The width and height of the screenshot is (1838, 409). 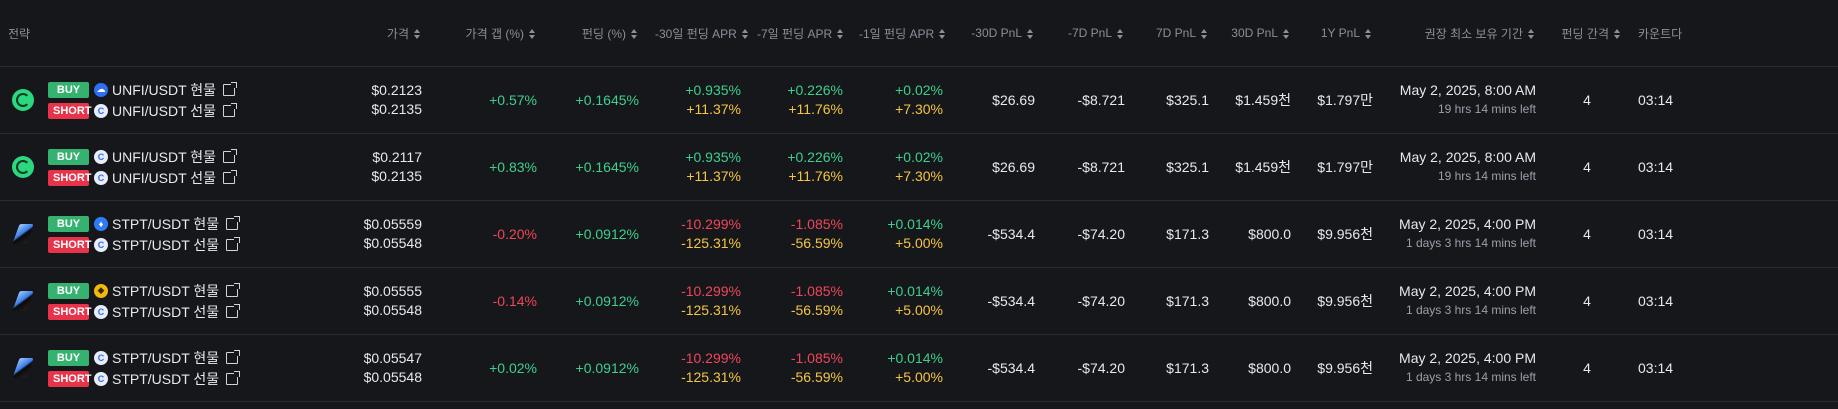 What do you see at coordinates (800, 33) in the screenshot?
I see `header-apr-7d: -7일 펀딩 APR` at bounding box center [800, 33].